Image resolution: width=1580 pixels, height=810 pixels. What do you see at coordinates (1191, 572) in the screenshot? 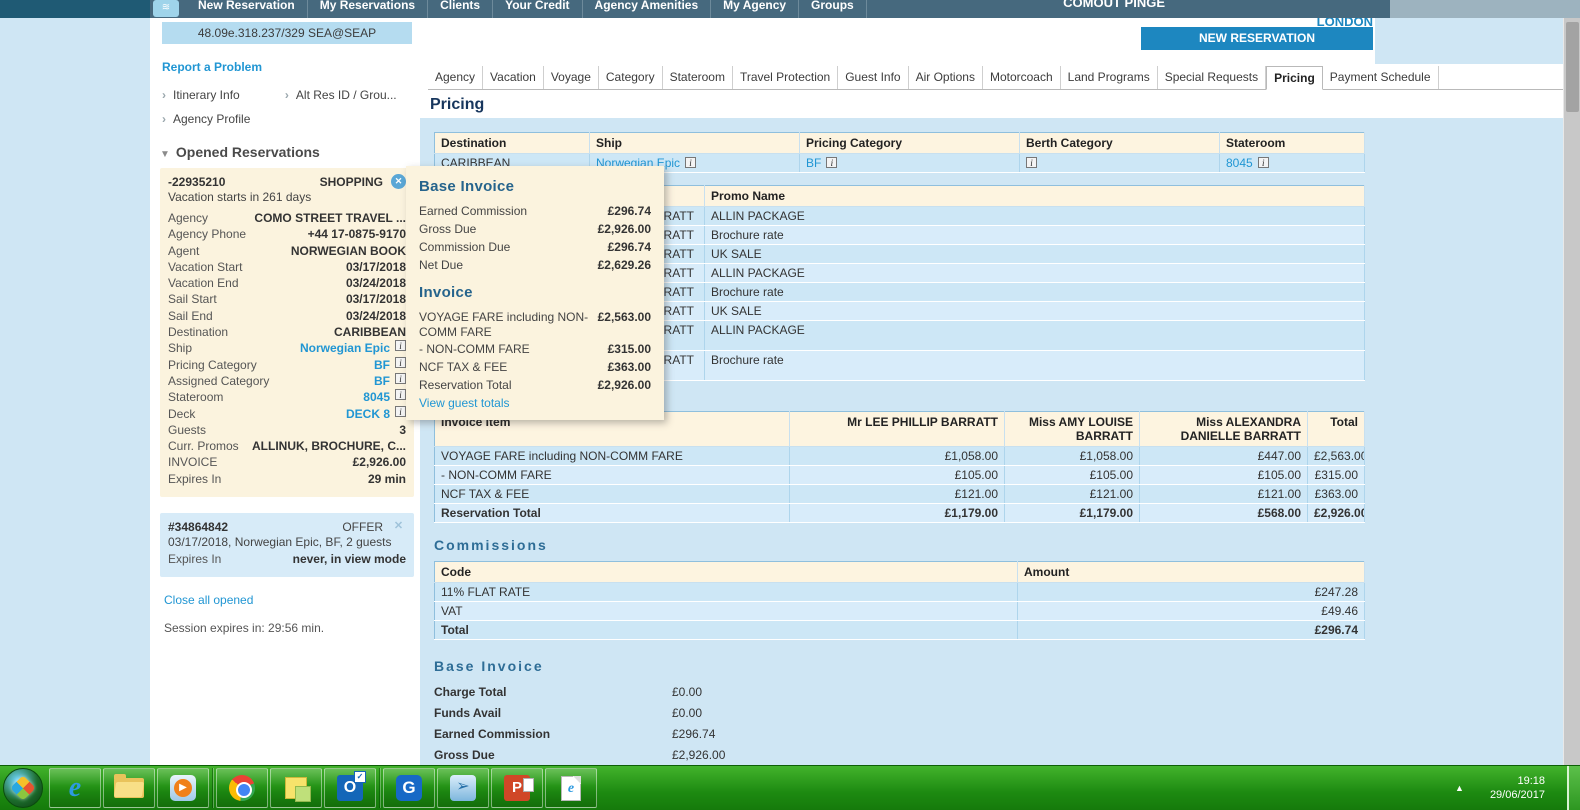
I see `col-amount: Amount` at bounding box center [1191, 572].